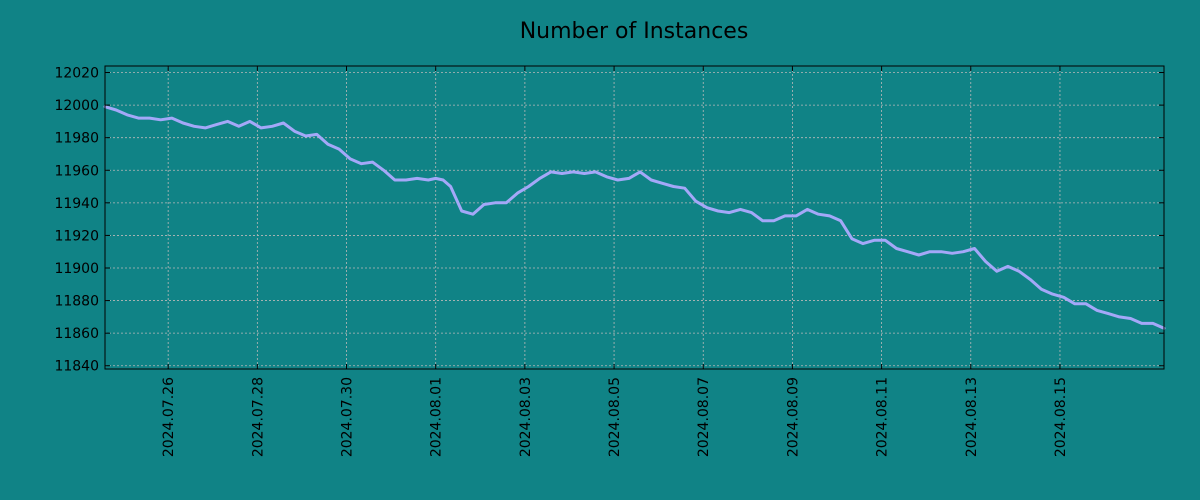 The image size is (1200, 500). What do you see at coordinates (76, 334) in the screenshot?
I see `y-tick-label: 11860` at bounding box center [76, 334].